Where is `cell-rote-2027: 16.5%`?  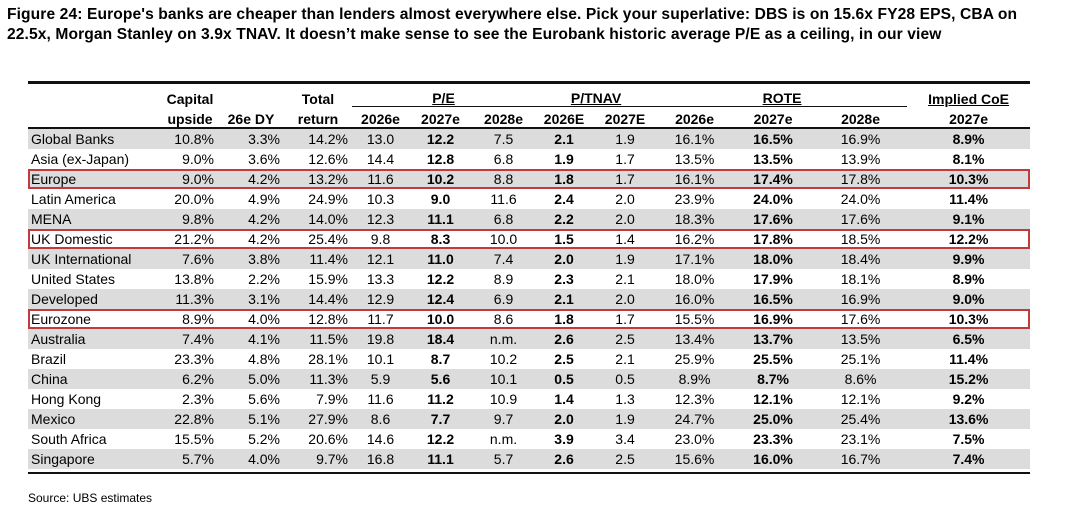 cell-rote-2027: 16.5% is located at coordinates (773, 138).